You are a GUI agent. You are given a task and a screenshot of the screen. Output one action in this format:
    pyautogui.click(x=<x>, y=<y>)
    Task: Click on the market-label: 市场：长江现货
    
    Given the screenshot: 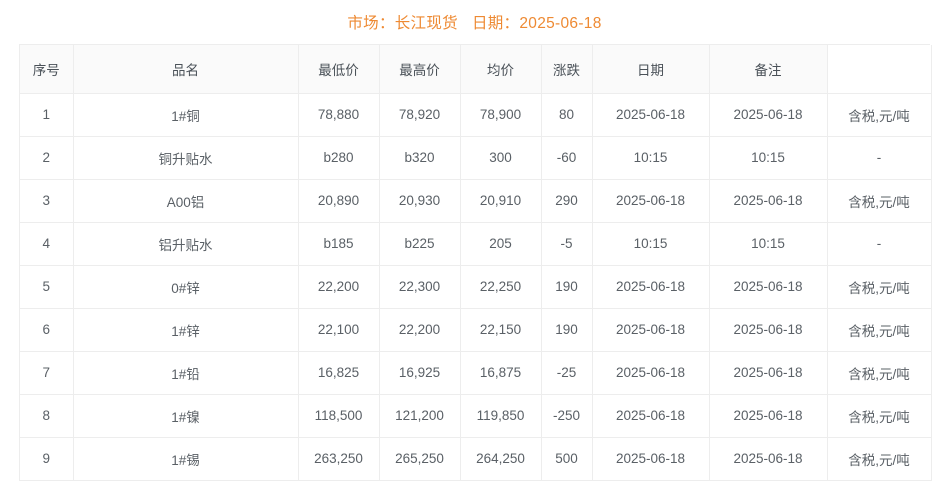 What is the action you would take?
    pyautogui.click(x=402, y=23)
    